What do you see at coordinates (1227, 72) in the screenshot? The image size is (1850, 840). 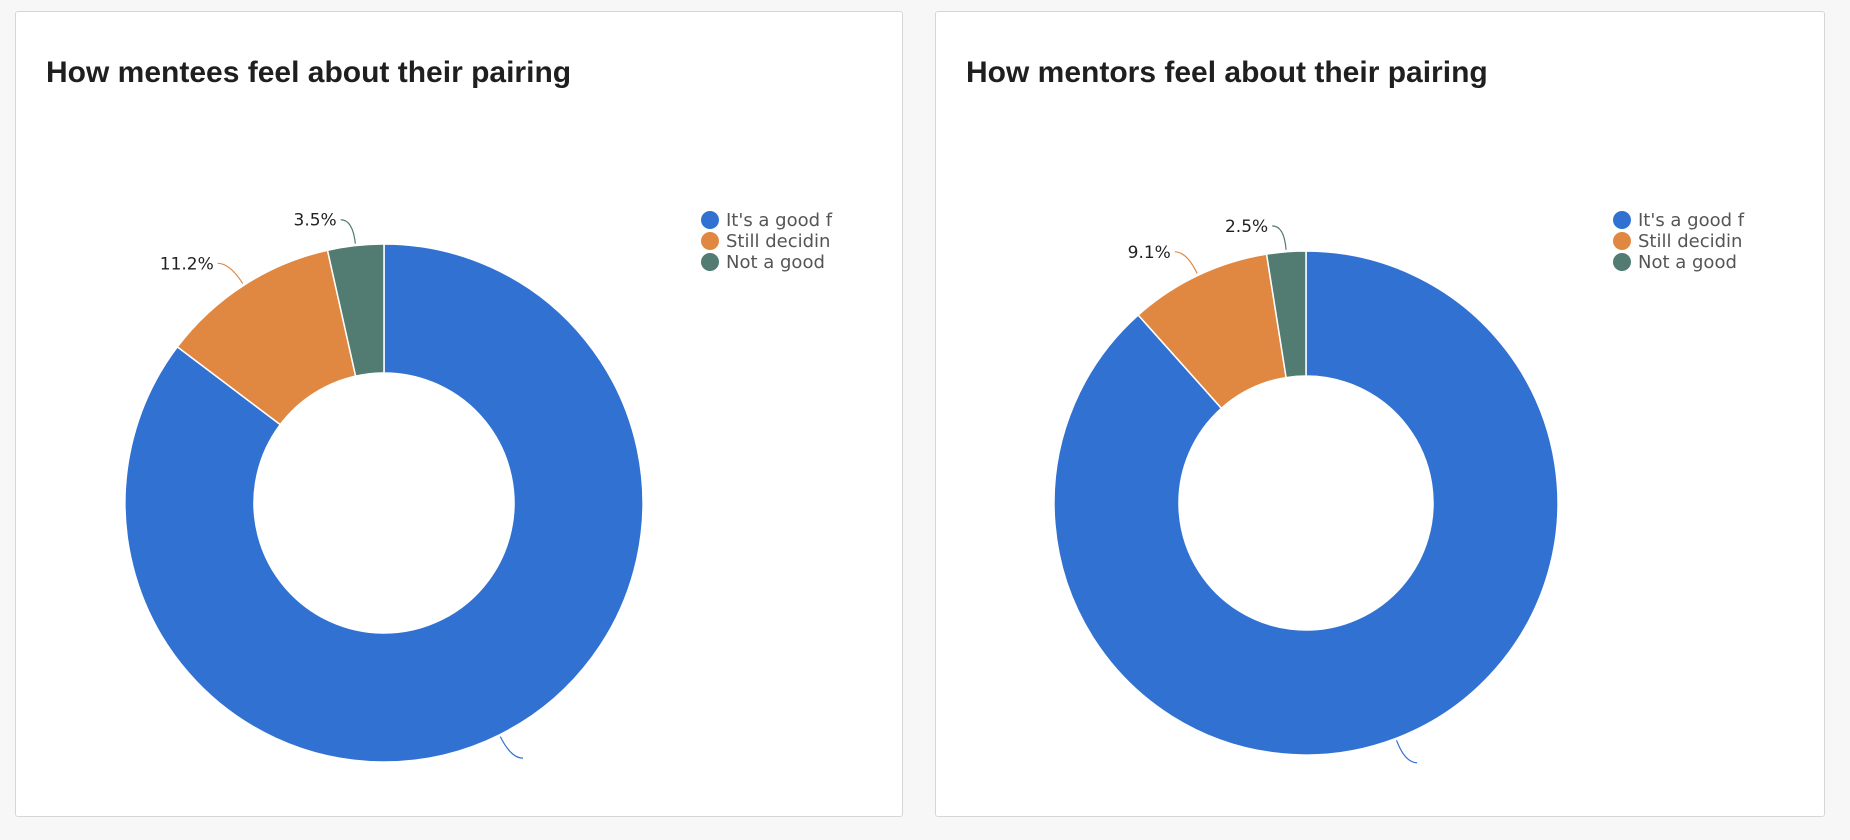 I see `chart-title: How mentors feel about their pairing` at bounding box center [1227, 72].